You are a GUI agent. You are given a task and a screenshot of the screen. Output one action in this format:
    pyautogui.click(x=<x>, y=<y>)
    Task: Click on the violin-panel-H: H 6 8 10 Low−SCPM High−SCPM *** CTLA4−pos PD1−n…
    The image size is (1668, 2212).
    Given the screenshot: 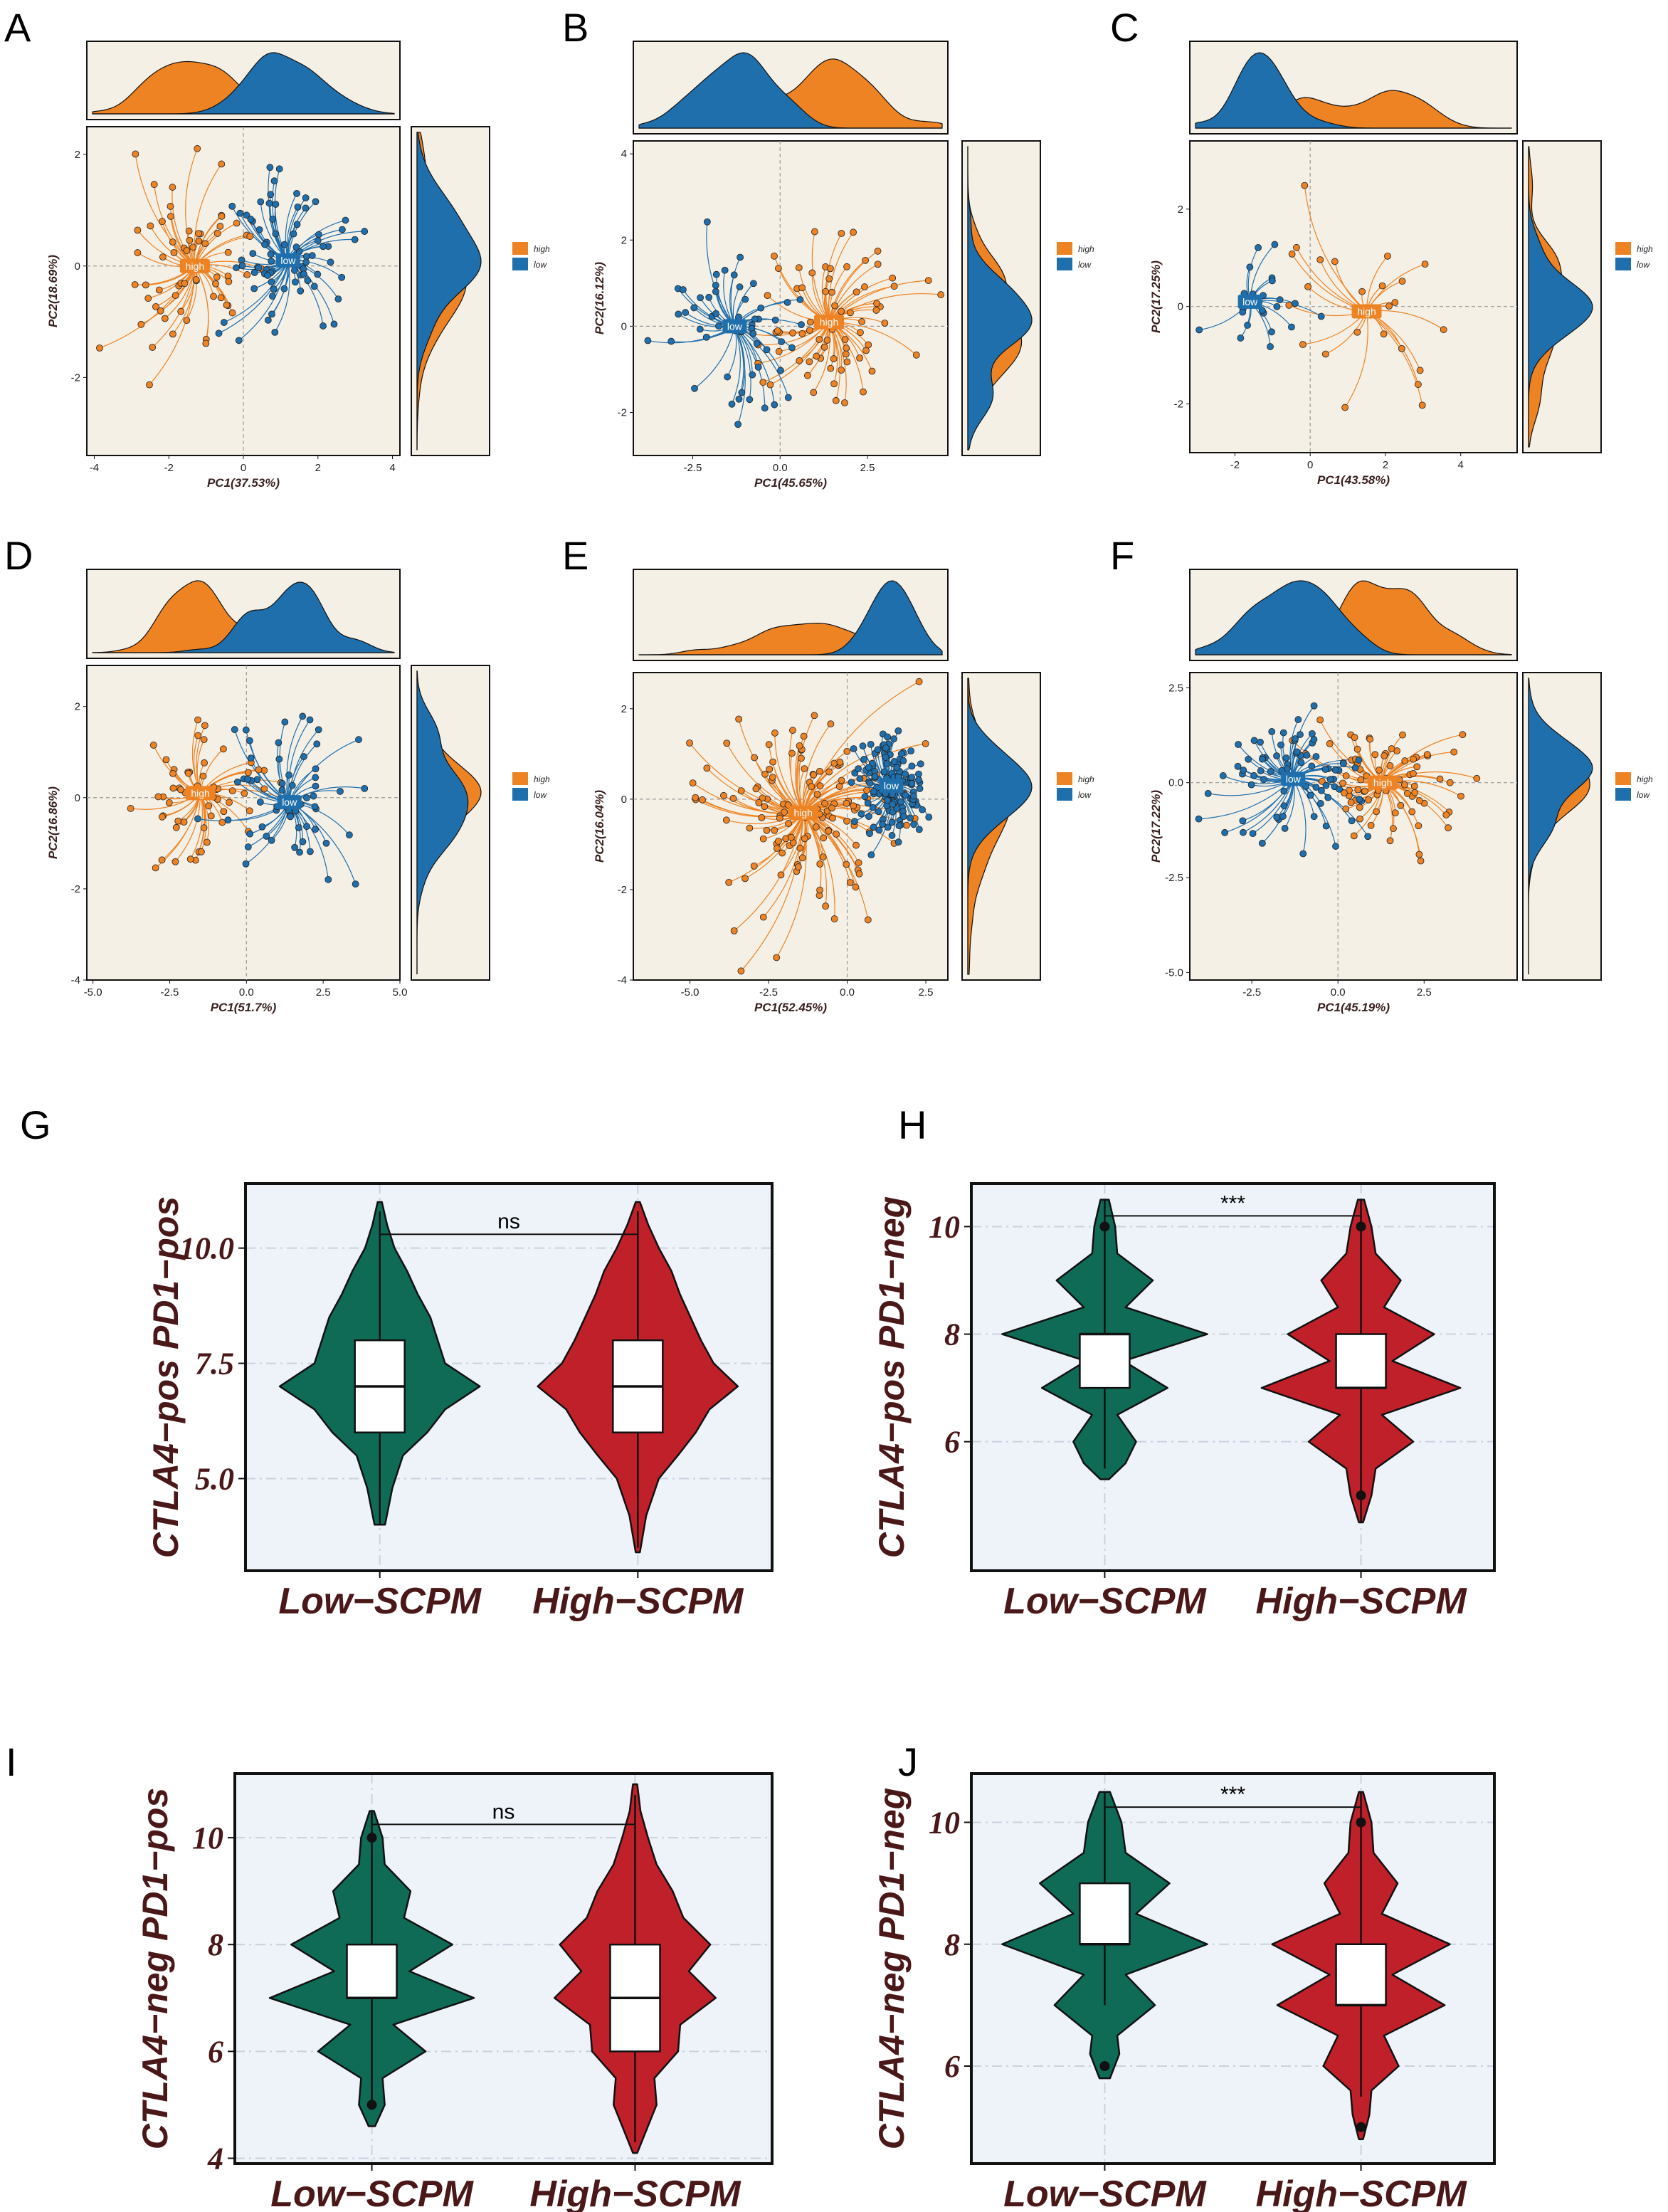 What is the action you would take?
    pyautogui.click(x=1184, y=1362)
    